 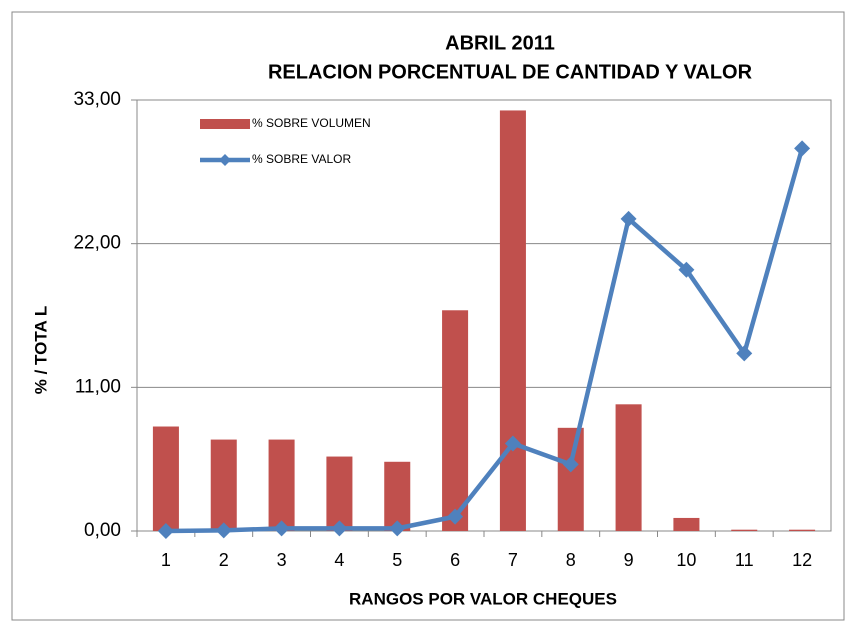 What do you see at coordinates (339, 560) in the screenshot?
I see `x-tick-label: 4` at bounding box center [339, 560].